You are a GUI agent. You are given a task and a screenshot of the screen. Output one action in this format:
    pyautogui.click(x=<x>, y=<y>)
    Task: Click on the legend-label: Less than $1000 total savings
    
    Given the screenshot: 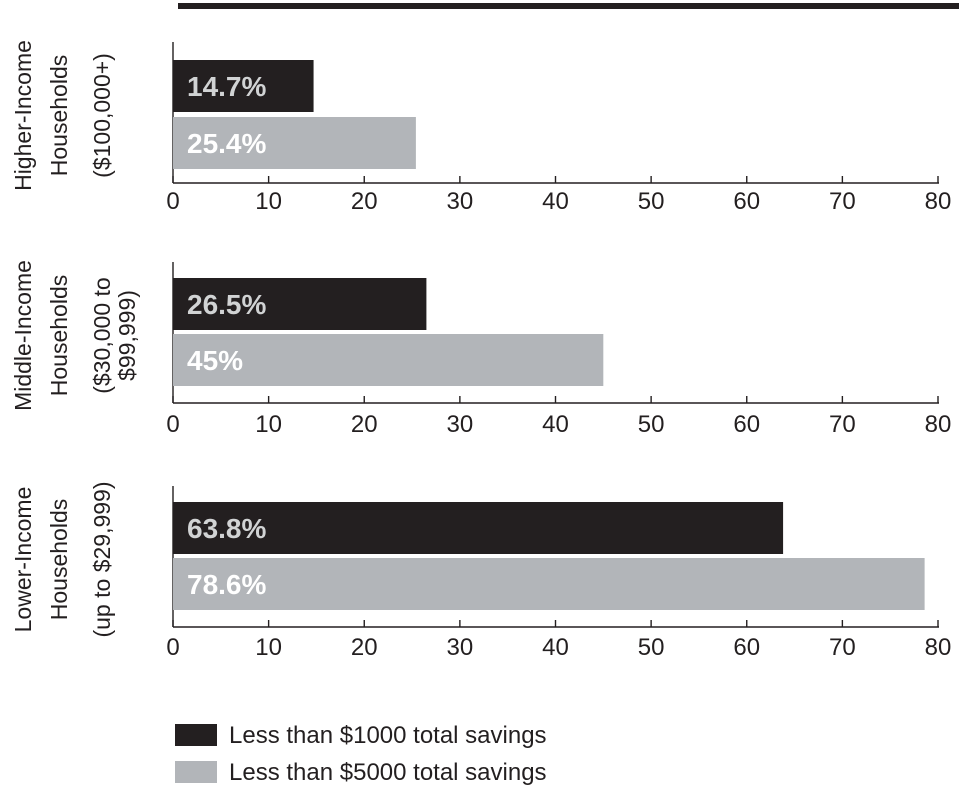 What is the action you would take?
    pyautogui.click(x=388, y=735)
    